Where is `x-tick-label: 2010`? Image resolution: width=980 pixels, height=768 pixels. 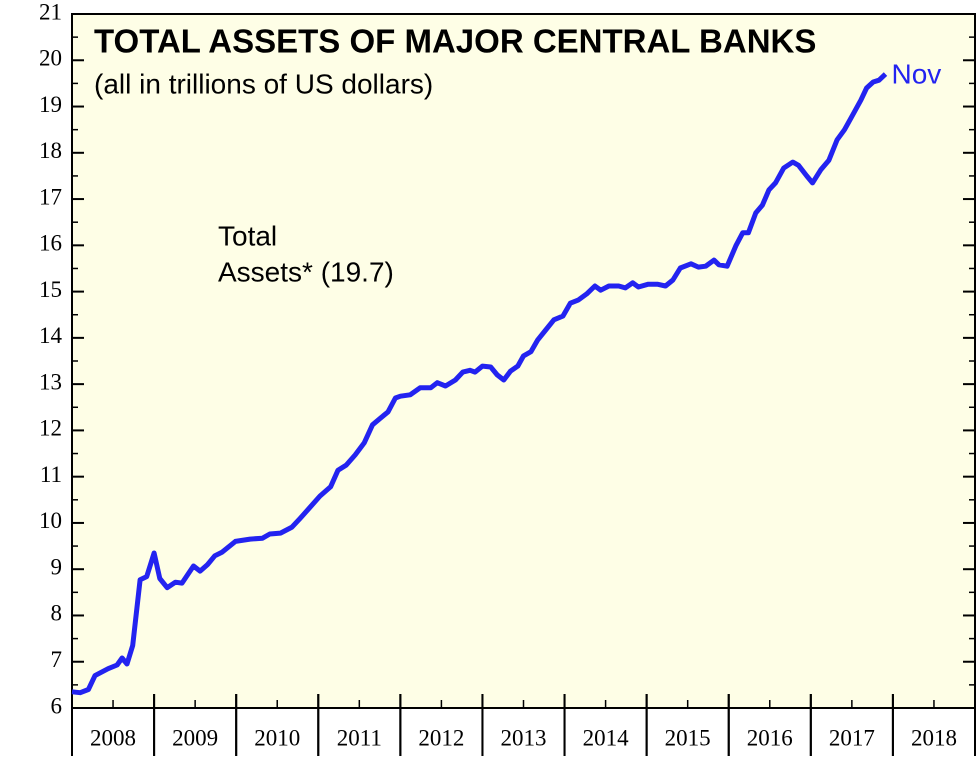
x-tick-label: 2010 is located at coordinates (277, 737).